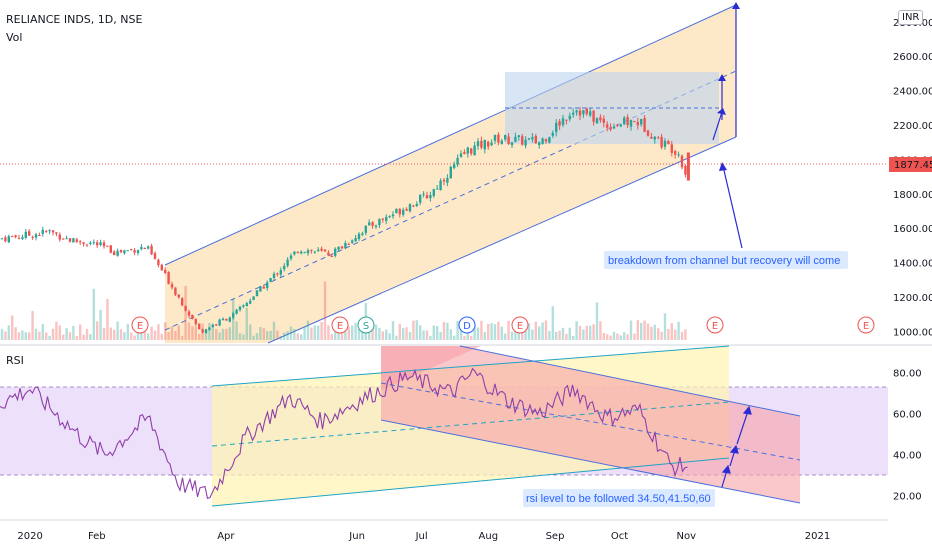 The image size is (932, 550). Describe the element at coordinates (366, 326) in the screenshot. I see `event-marker-label: S` at that location.